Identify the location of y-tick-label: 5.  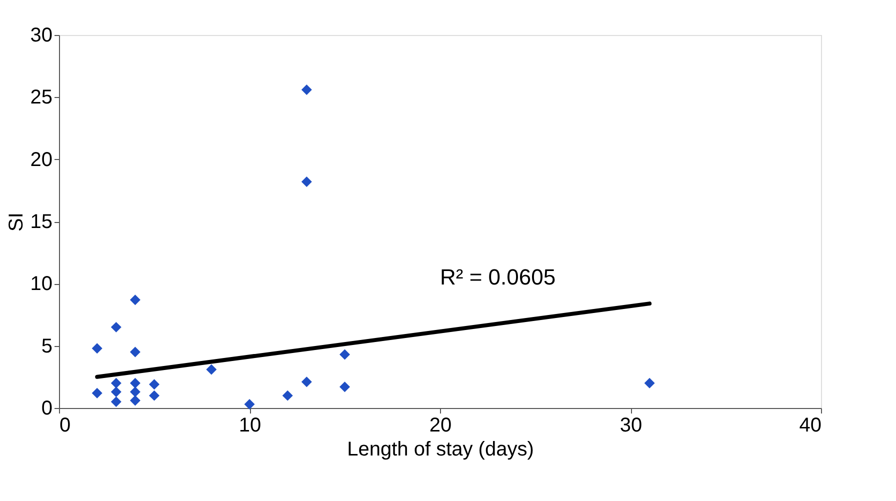
(46, 346).